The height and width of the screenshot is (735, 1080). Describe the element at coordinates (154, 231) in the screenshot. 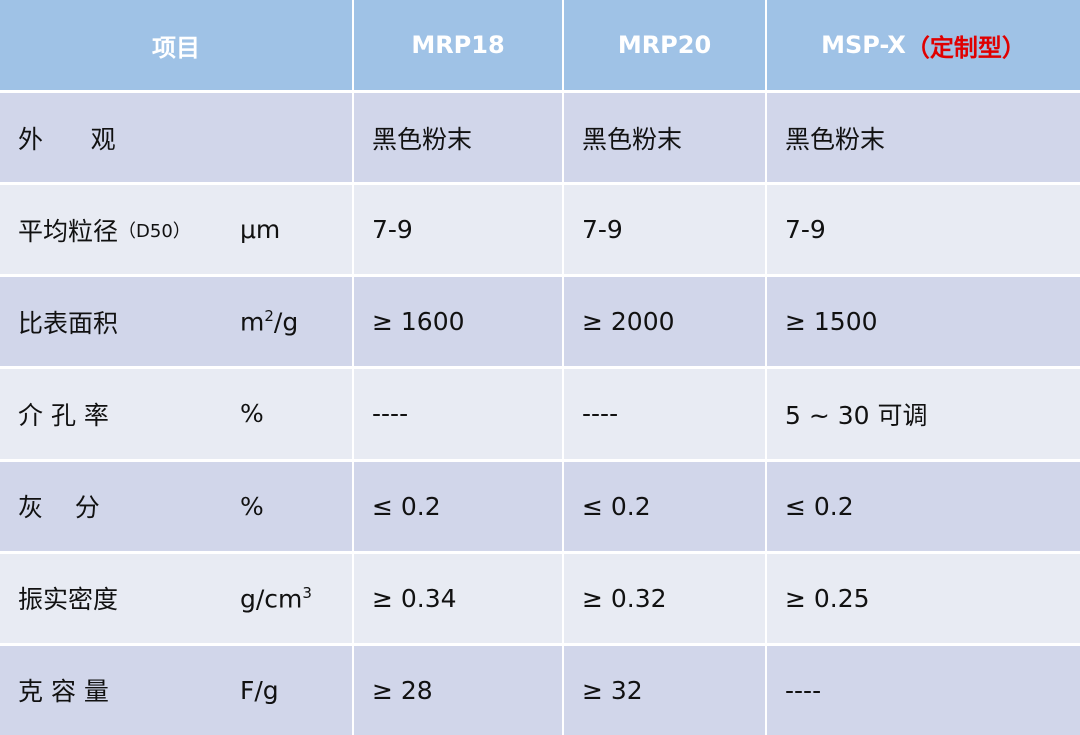

I see `label-note: （D50）` at that location.